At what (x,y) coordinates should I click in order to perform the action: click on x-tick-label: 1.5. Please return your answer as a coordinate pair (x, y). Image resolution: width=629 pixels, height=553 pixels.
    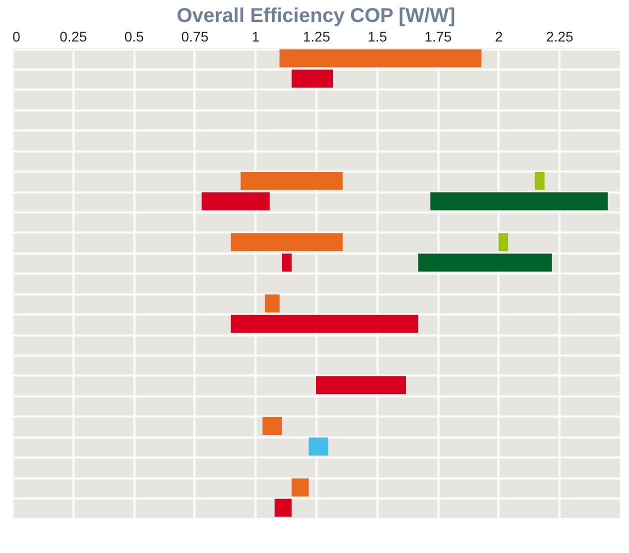
    Looking at the image, I should click on (378, 36).